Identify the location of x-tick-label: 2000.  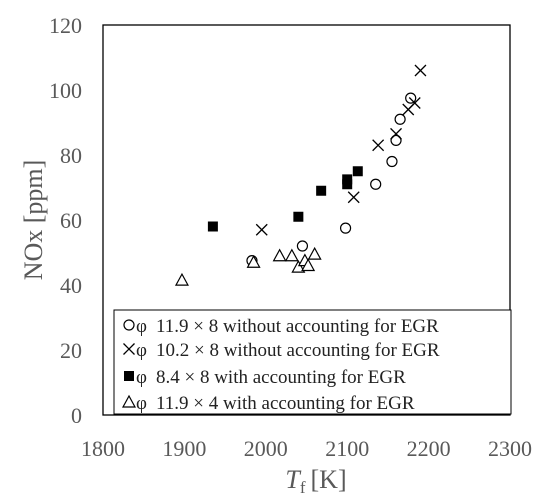
(266, 448).